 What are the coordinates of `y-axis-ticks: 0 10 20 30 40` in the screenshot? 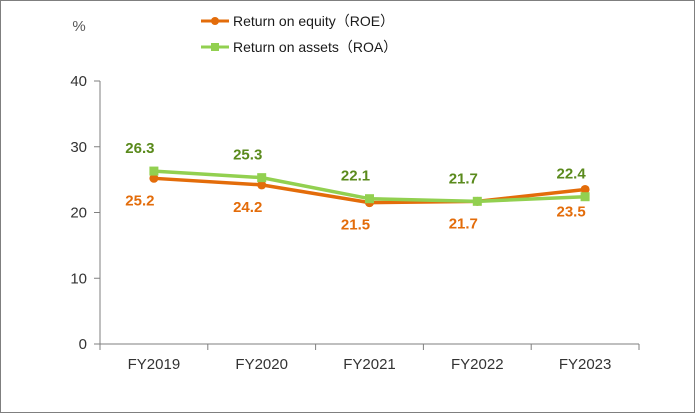 It's located at (85, 213).